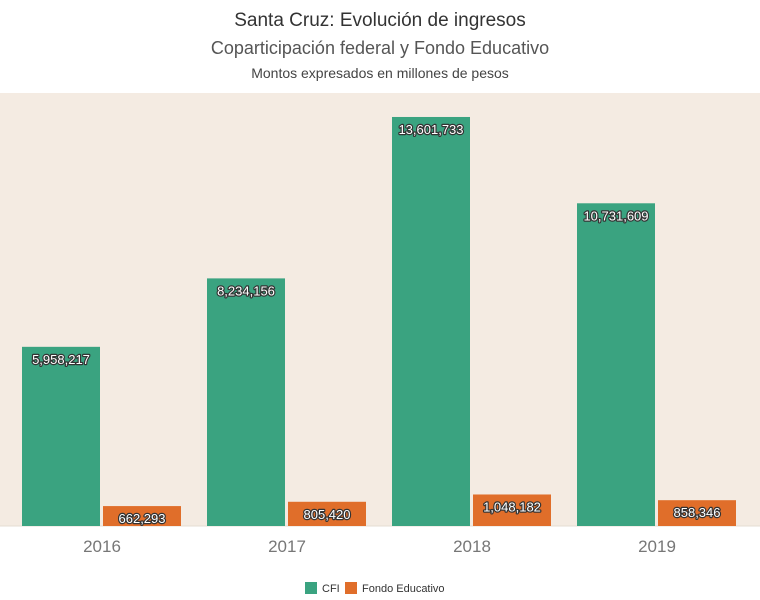  Describe the element at coordinates (351, 588) in the screenshot. I see `legend-swatch-fondo-educativo` at that location.